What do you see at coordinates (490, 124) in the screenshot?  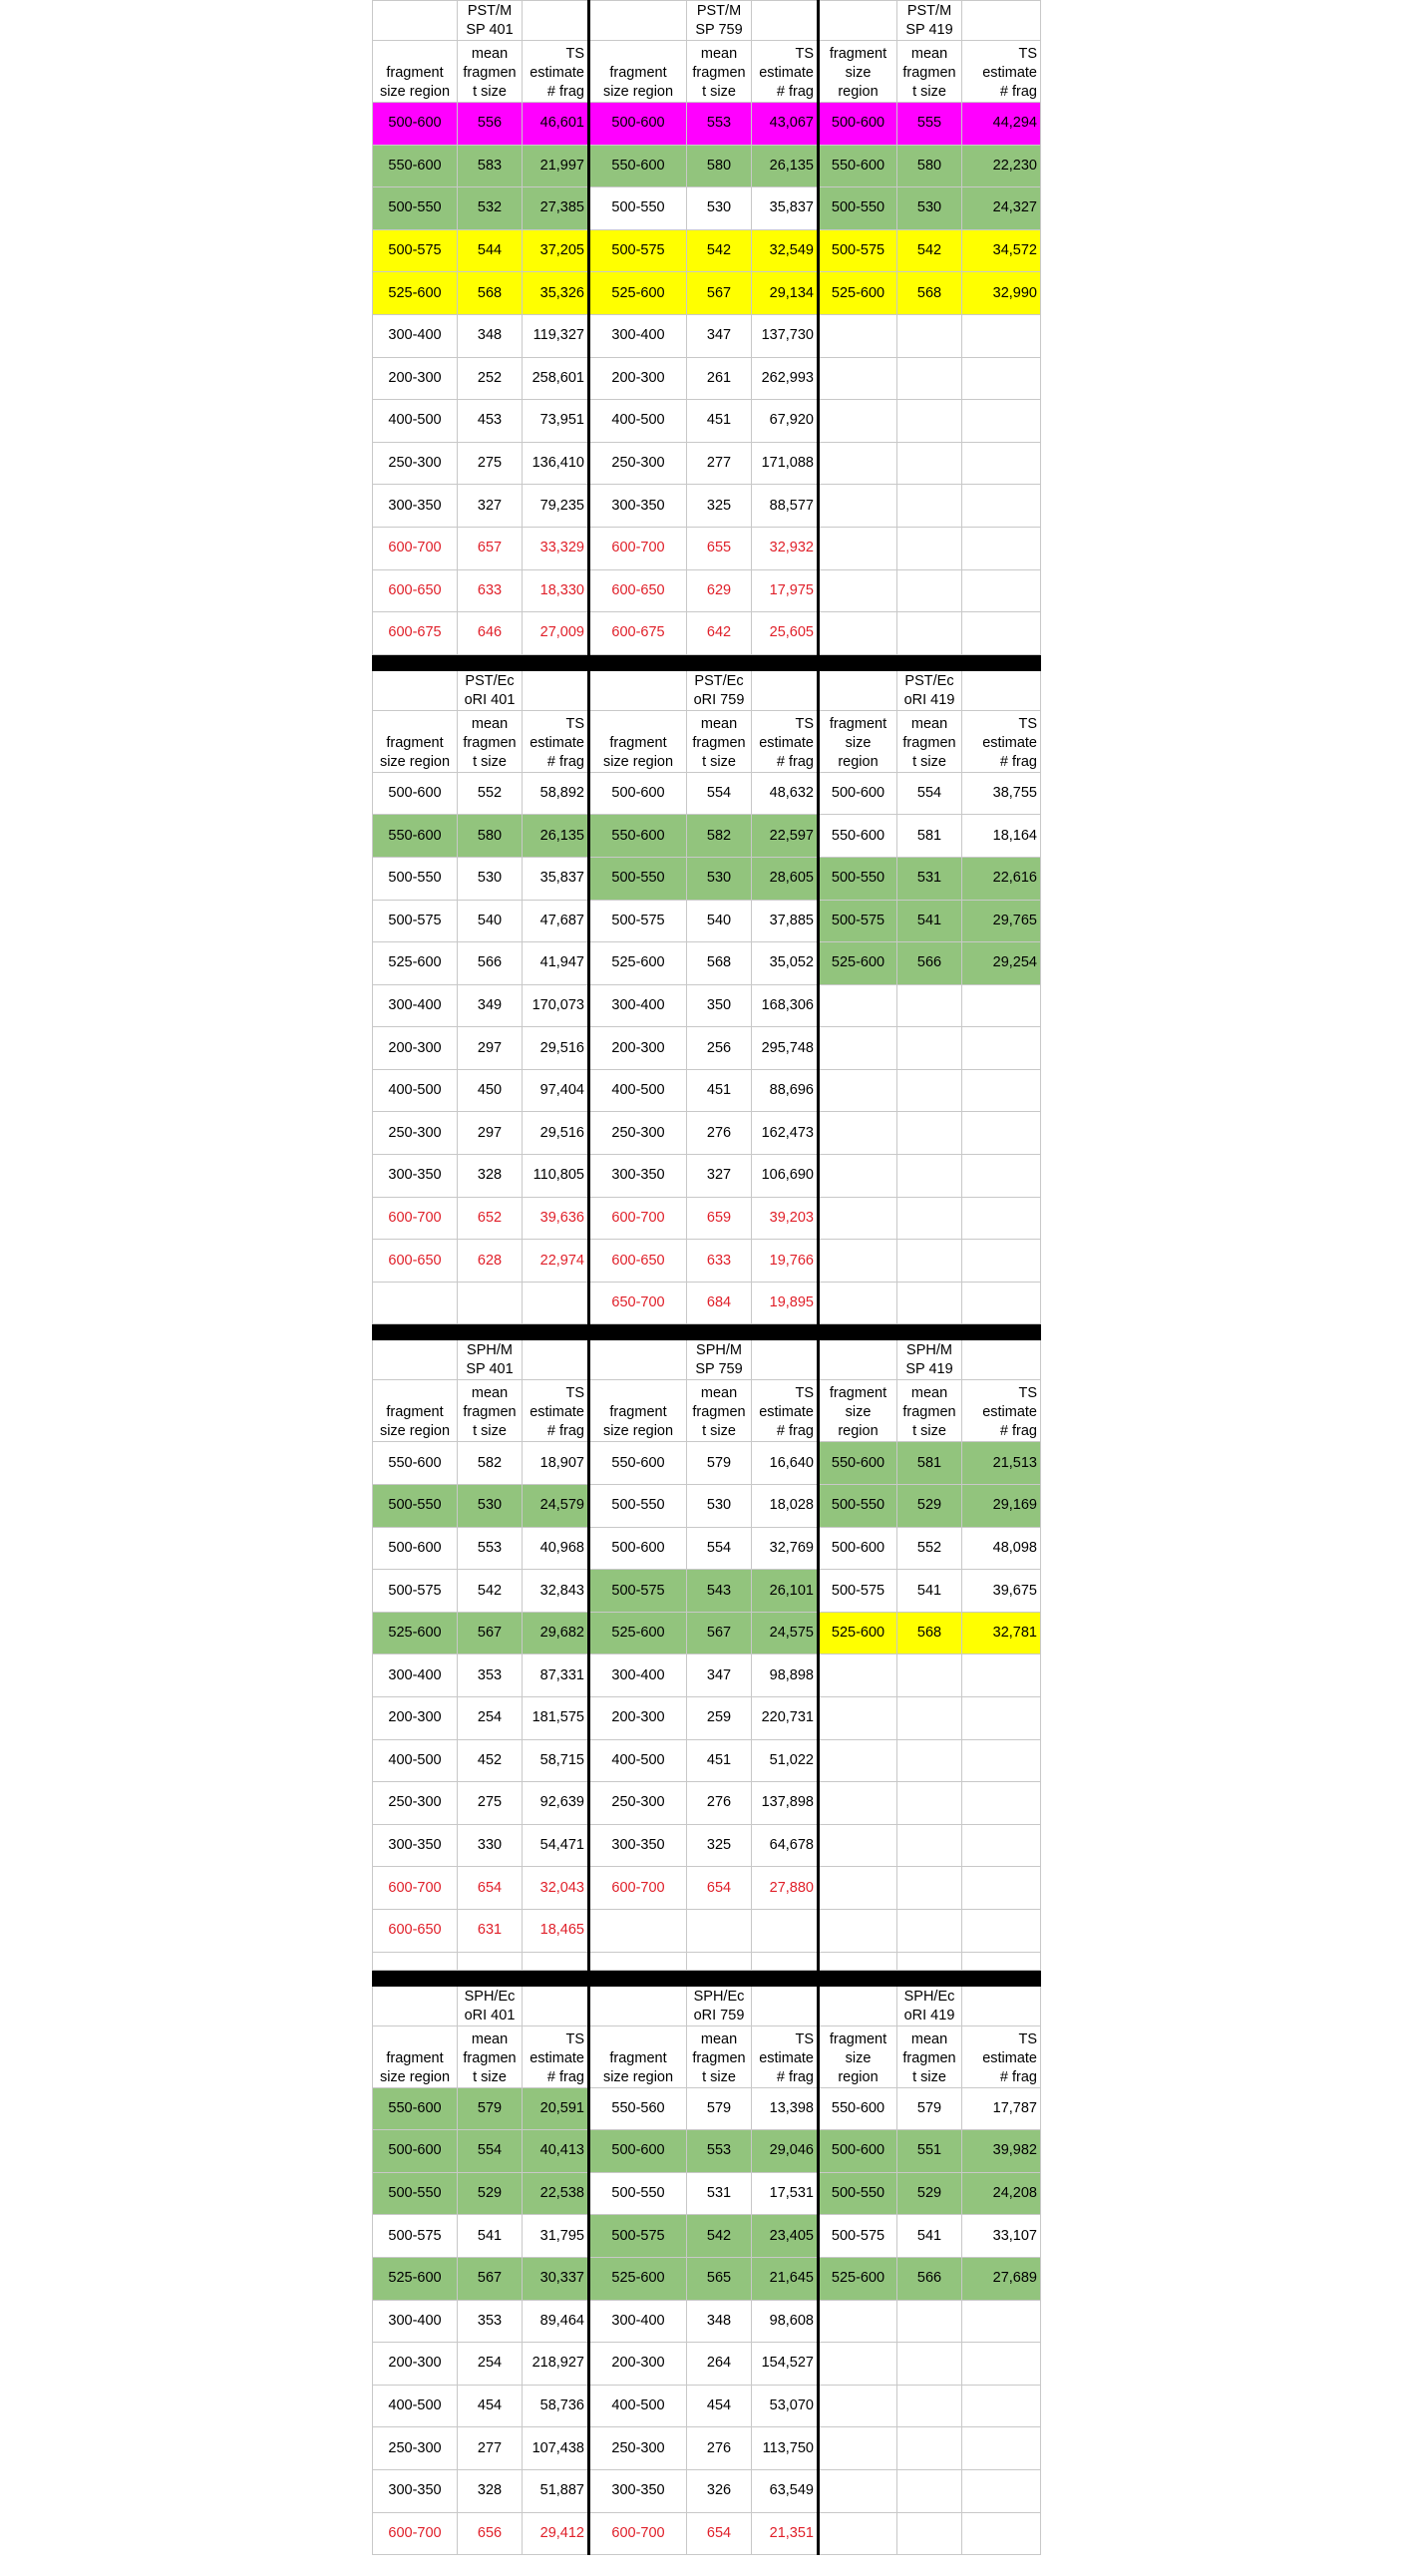 I see `data-cell: 556` at bounding box center [490, 124].